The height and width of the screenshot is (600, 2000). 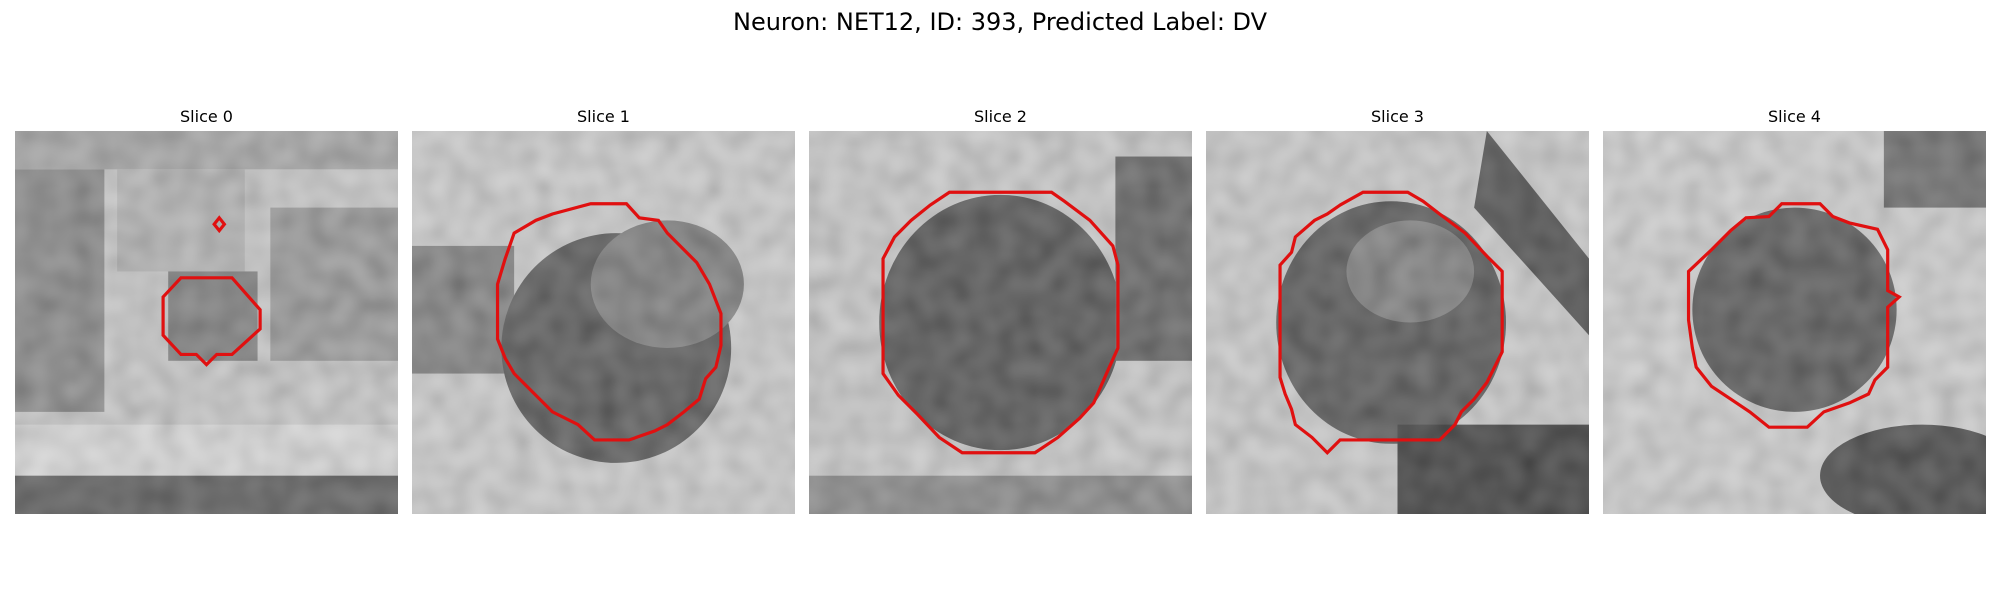 I want to click on slice-panel-4: Slice 4, so click(x=1794, y=309).